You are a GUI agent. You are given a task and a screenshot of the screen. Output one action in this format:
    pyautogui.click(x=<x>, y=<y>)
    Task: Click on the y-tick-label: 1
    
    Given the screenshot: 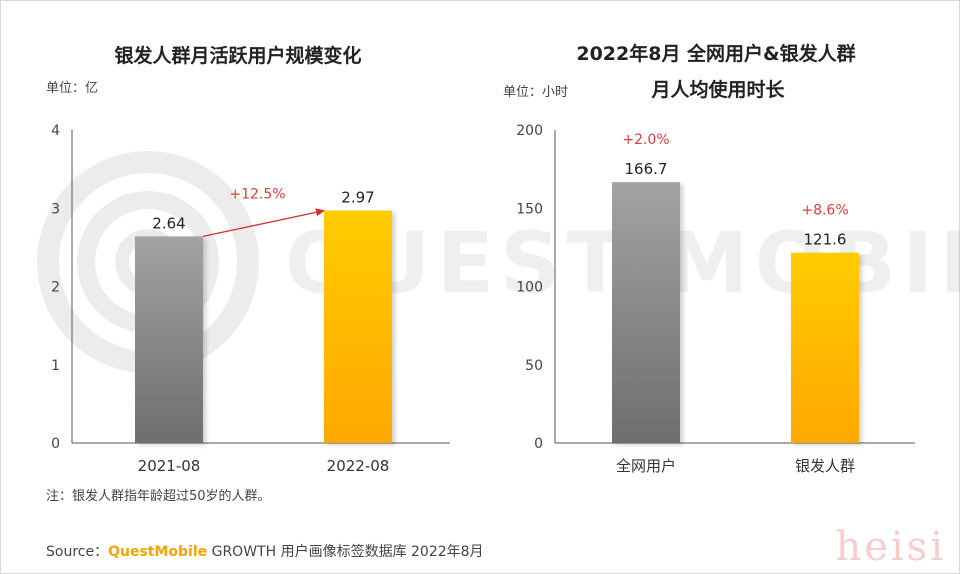 What is the action you would take?
    pyautogui.click(x=55, y=366)
    